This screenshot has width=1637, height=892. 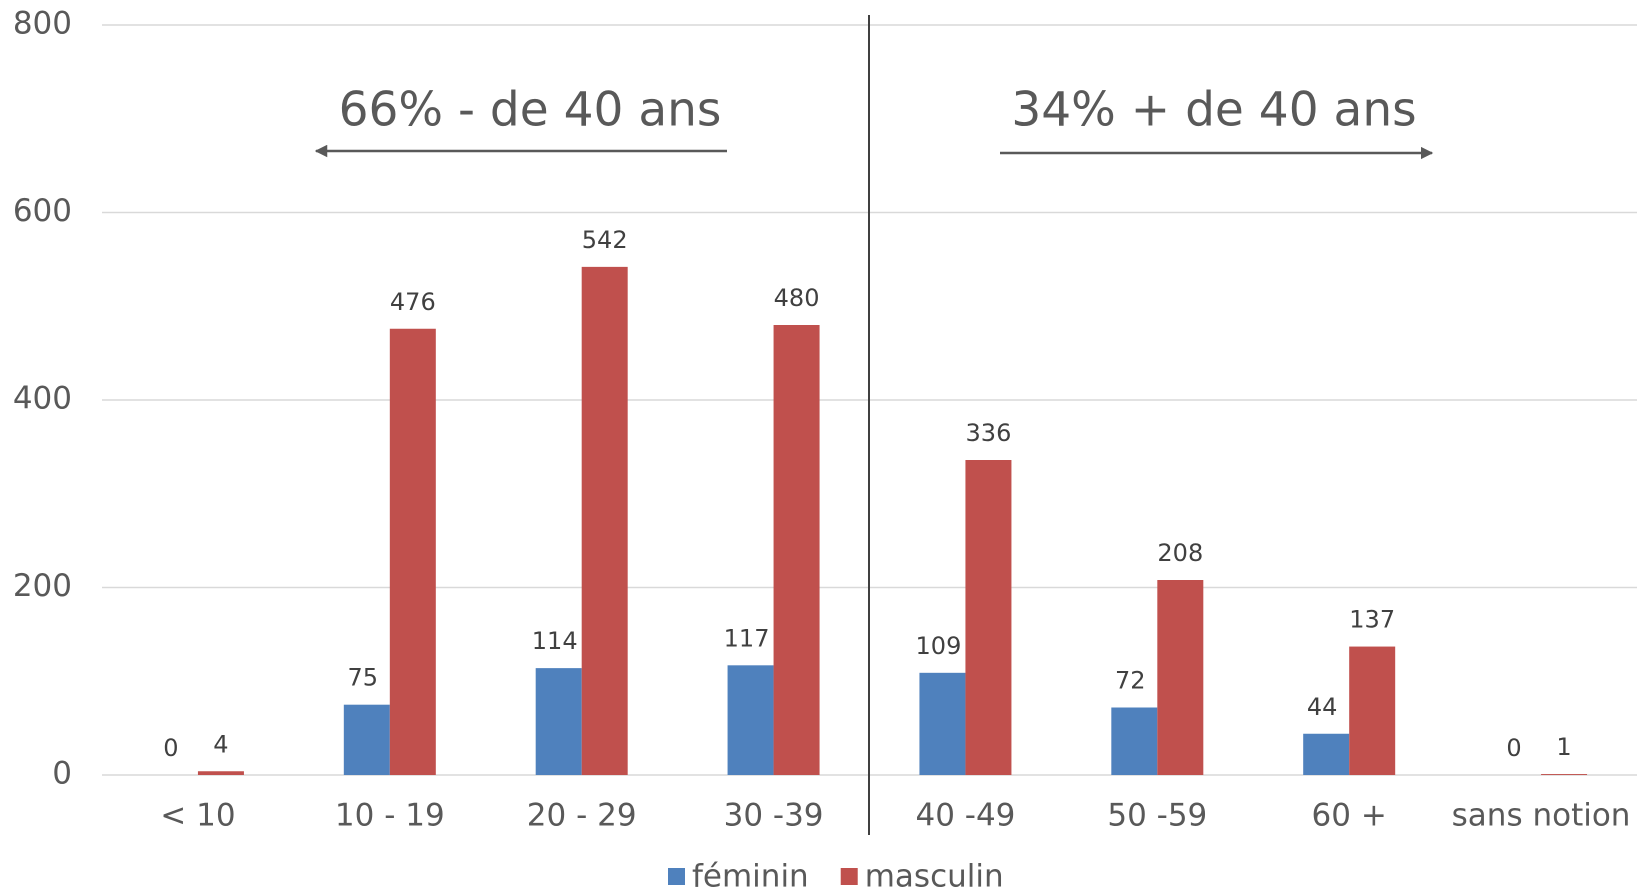 I want to click on x-tick-label: 60 +, so click(x=1349, y=816).